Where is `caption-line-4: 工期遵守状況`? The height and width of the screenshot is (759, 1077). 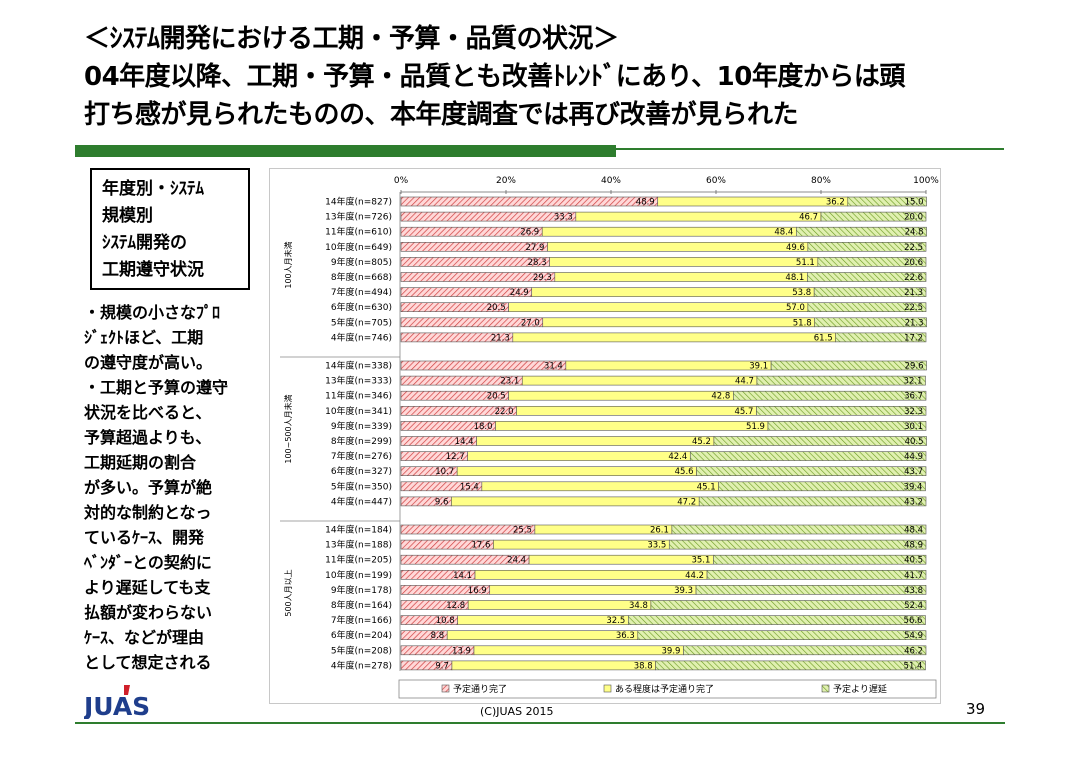
caption-line-4: 工期遵守状況 is located at coordinates (153, 270).